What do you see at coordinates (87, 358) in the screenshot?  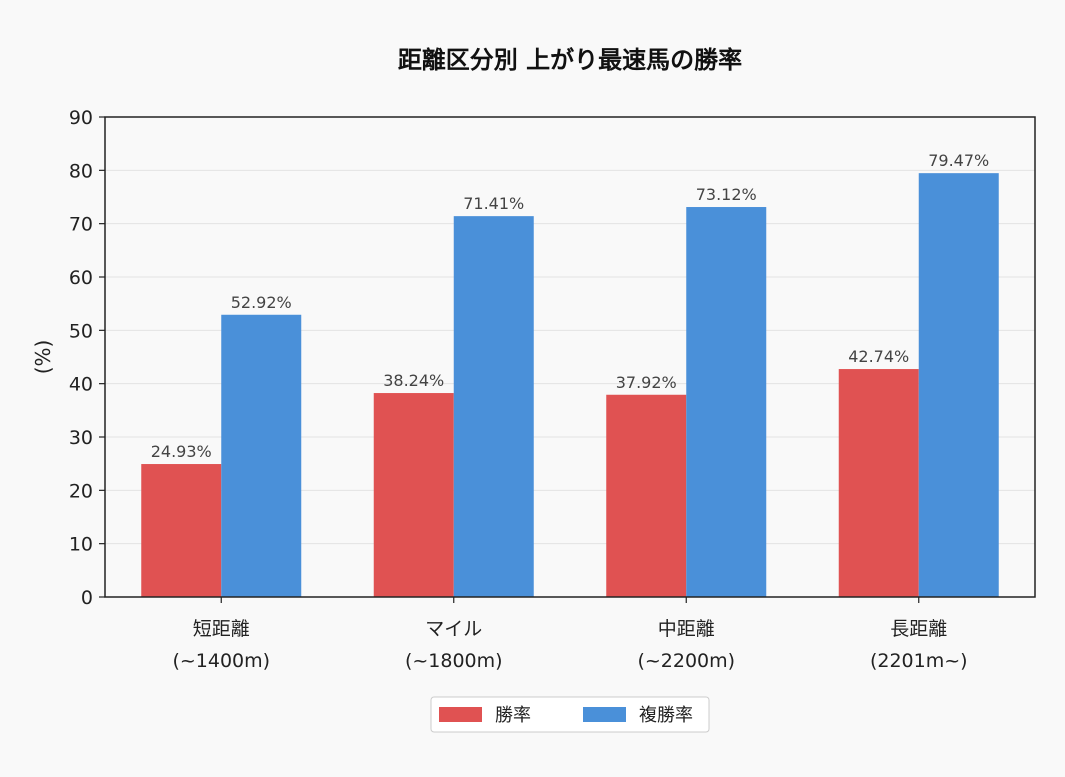 I see `y-axis-ticks: 0 10 20 30 40 50 60 70 80 90` at bounding box center [87, 358].